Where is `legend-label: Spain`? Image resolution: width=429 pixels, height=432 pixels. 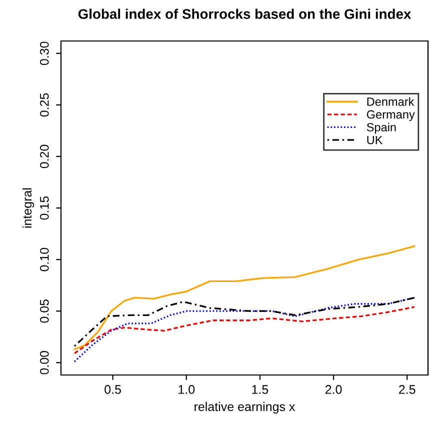
legend-label: Spain is located at coordinates (381, 128).